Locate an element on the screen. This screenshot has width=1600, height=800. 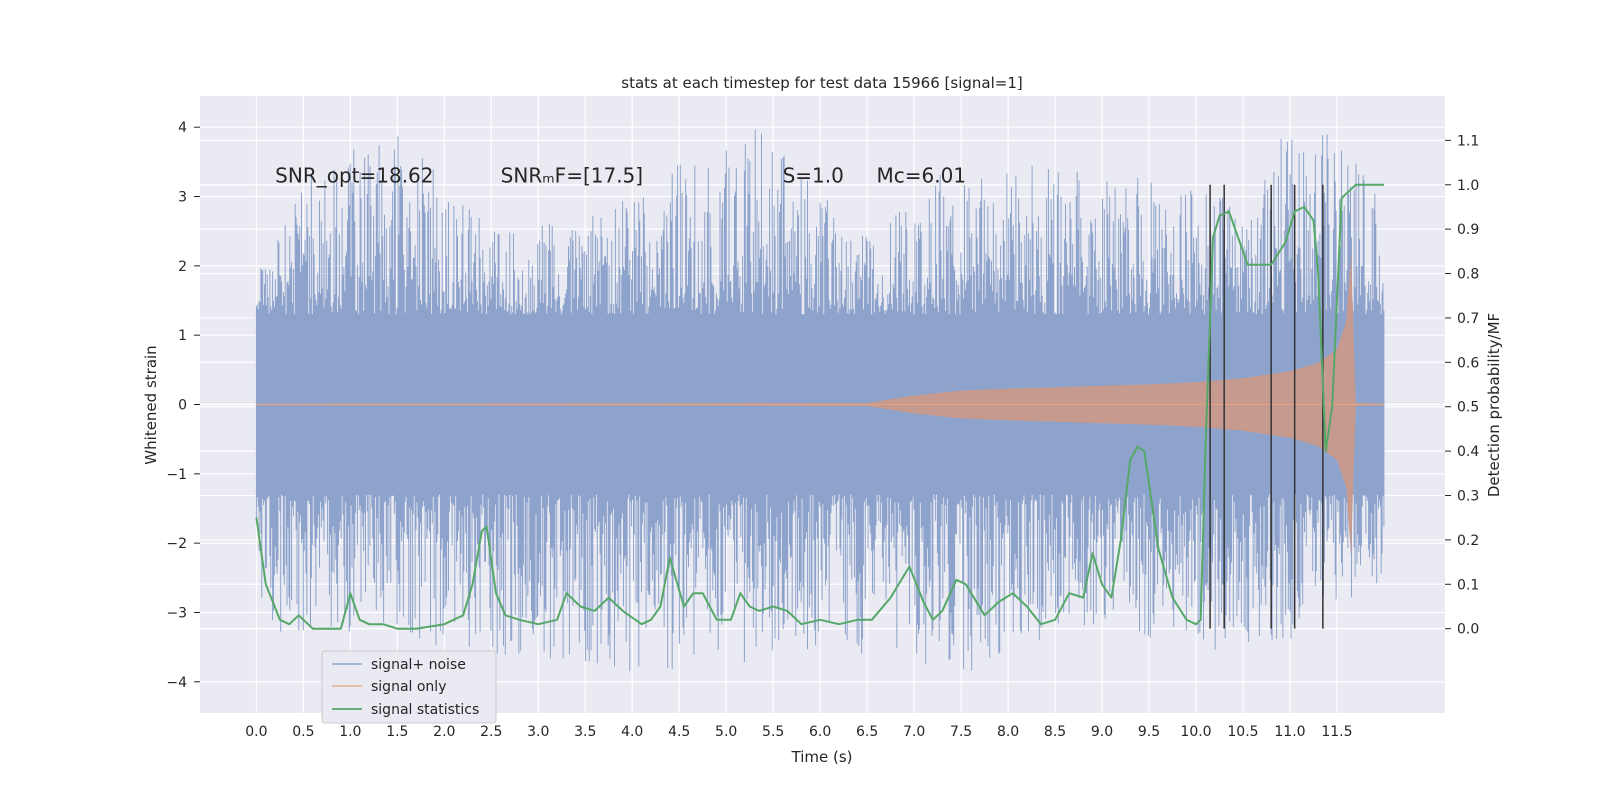
y-tick-label-left: −1 is located at coordinates (176, 475).